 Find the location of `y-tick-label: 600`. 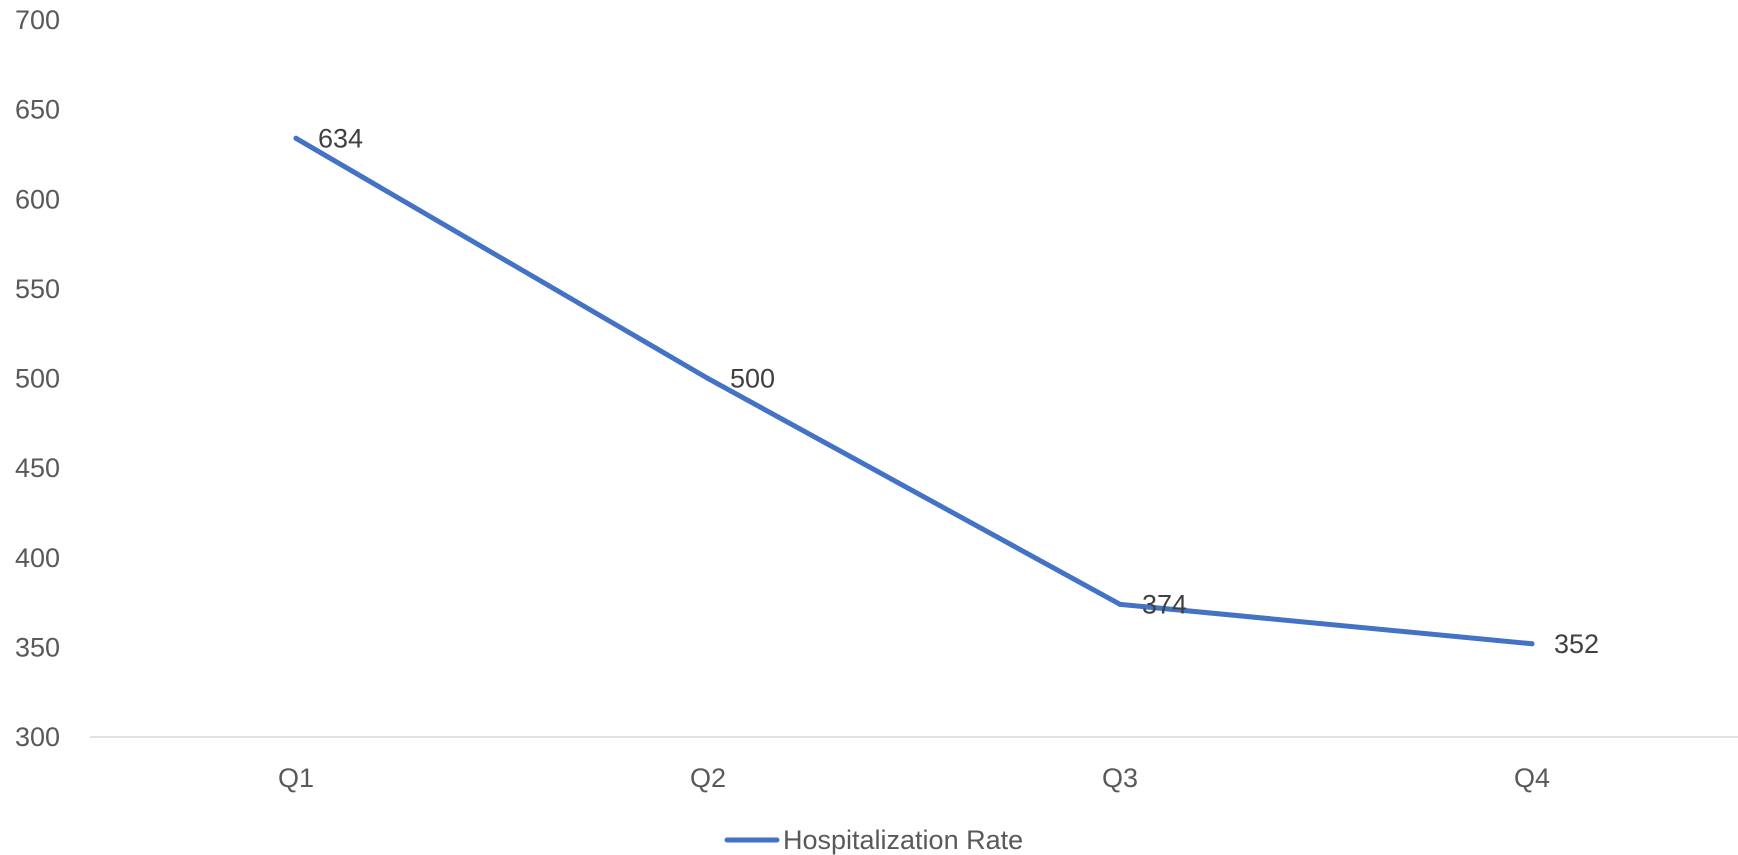

y-tick-label: 600 is located at coordinates (37, 199).